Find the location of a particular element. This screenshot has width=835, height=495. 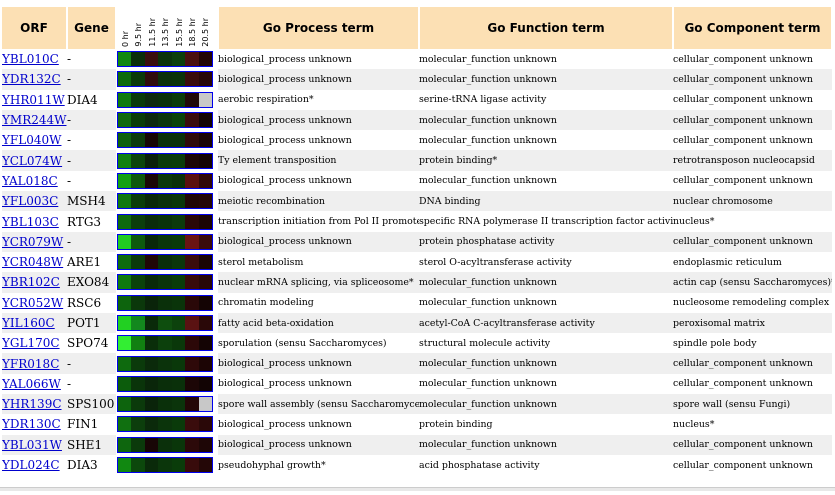

orf-link: YBR102C is located at coordinates (31, 282).